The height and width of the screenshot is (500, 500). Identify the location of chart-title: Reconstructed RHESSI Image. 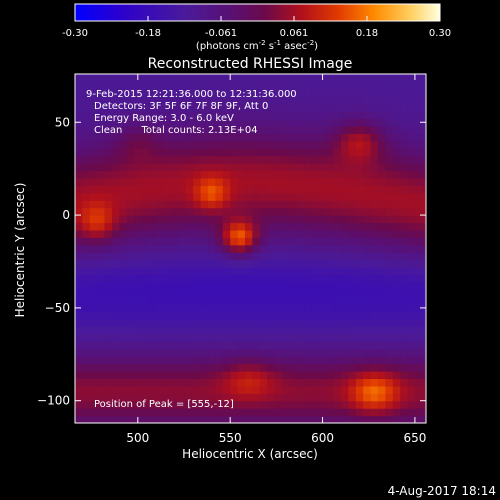
(250, 64).